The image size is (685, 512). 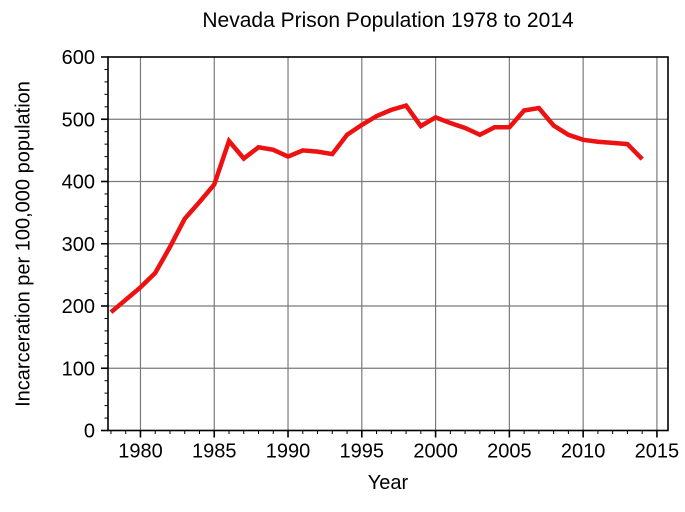 I want to click on x-tick-label: 2000, so click(x=435, y=452).